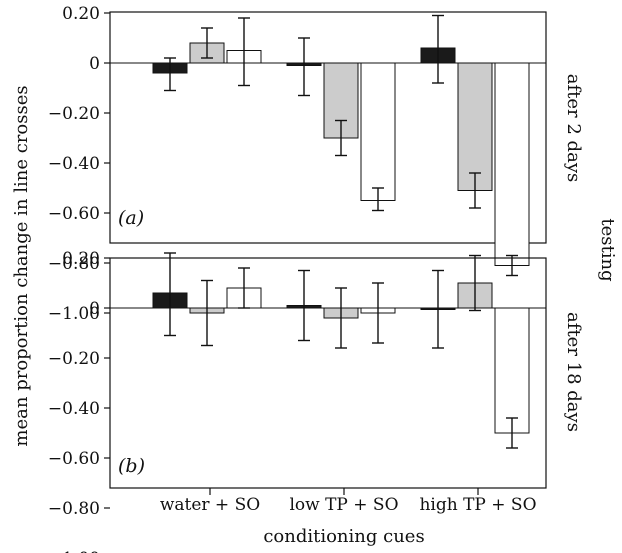 The image size is (622, 553). What do you see at coordinates (477, 505) in the screenshot?
I see `x-tick-label-high-tp: high TP + SO` at bounding box center [477, 505].